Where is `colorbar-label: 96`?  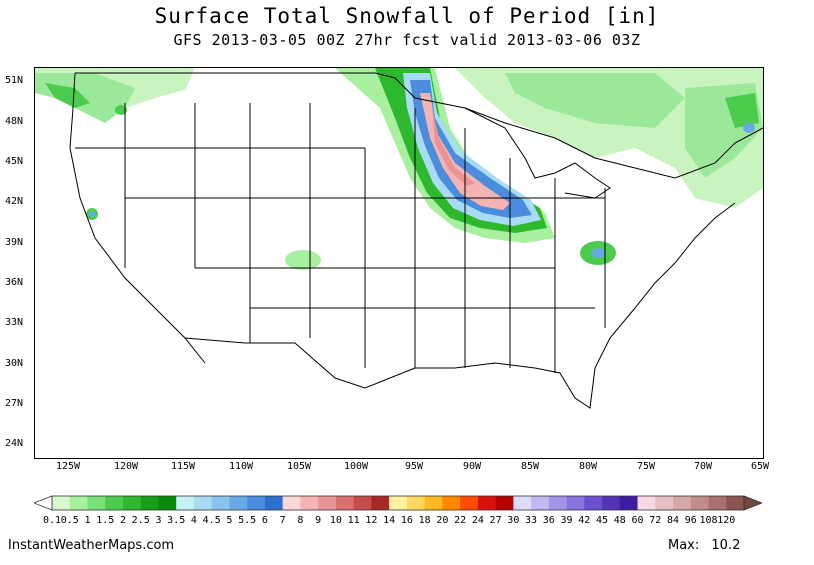
colorbar-label: 96 is located at coordinates (690, 520).